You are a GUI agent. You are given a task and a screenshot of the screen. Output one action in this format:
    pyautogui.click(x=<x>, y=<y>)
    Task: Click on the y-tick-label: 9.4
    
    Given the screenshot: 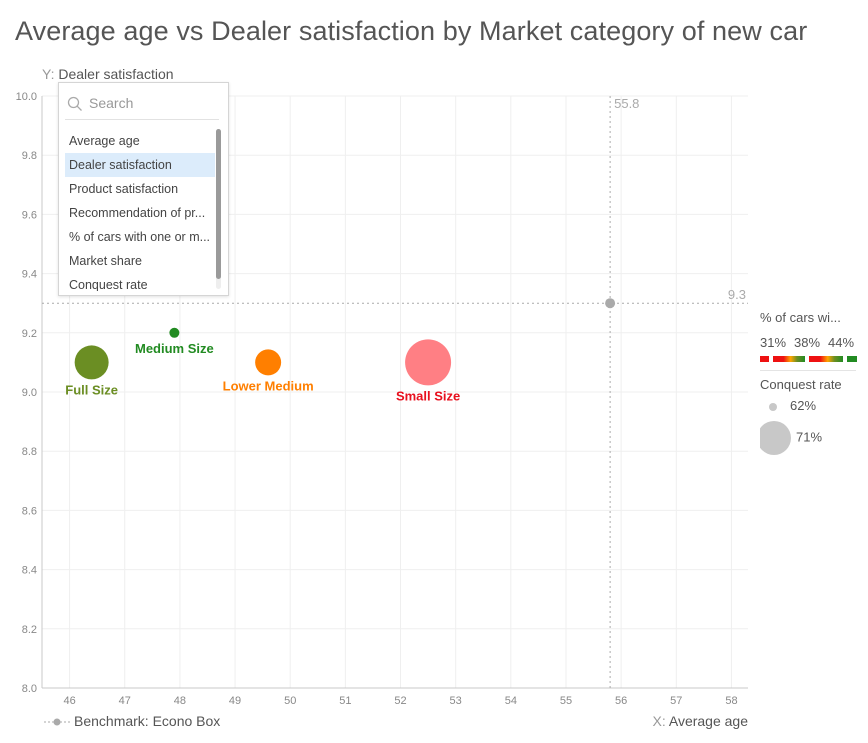 What is the action you would take?
    pyautogui.click(x=29, y=275)
    